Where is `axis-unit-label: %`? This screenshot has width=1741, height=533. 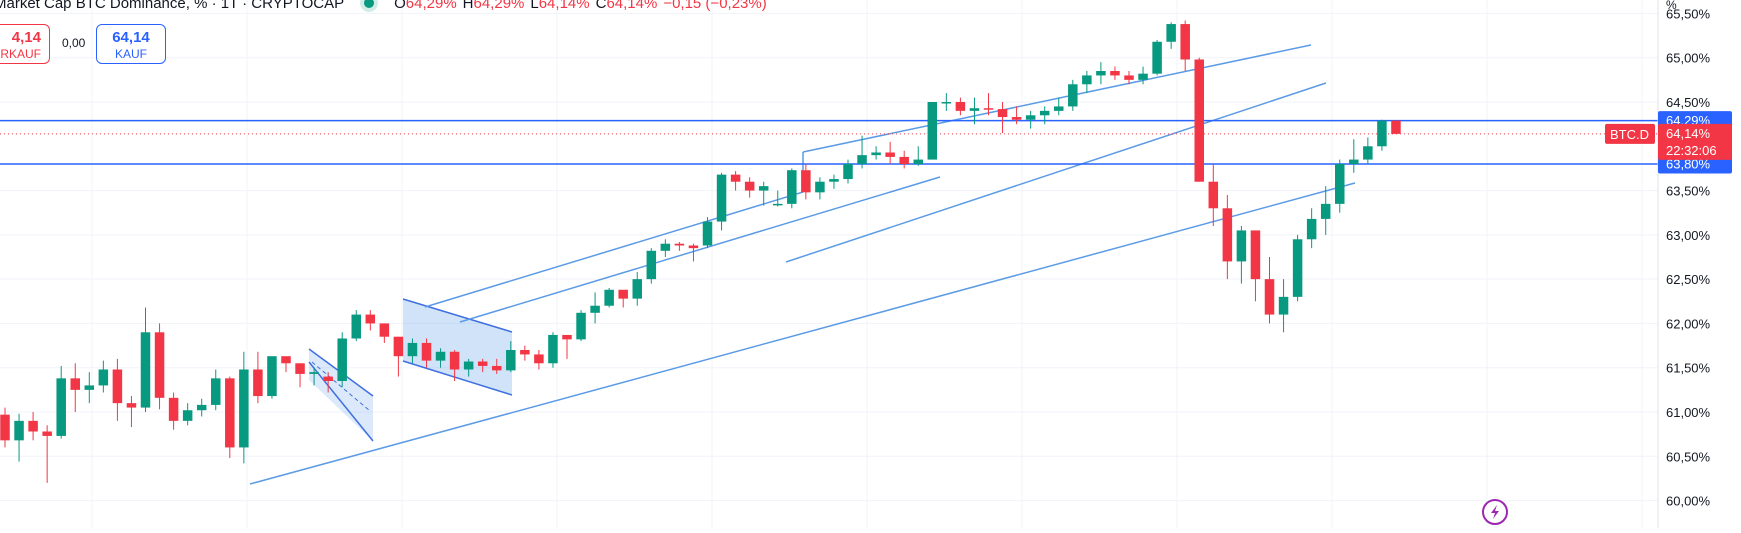 axis-unit-label: % is located at coordinates (1671, 6).